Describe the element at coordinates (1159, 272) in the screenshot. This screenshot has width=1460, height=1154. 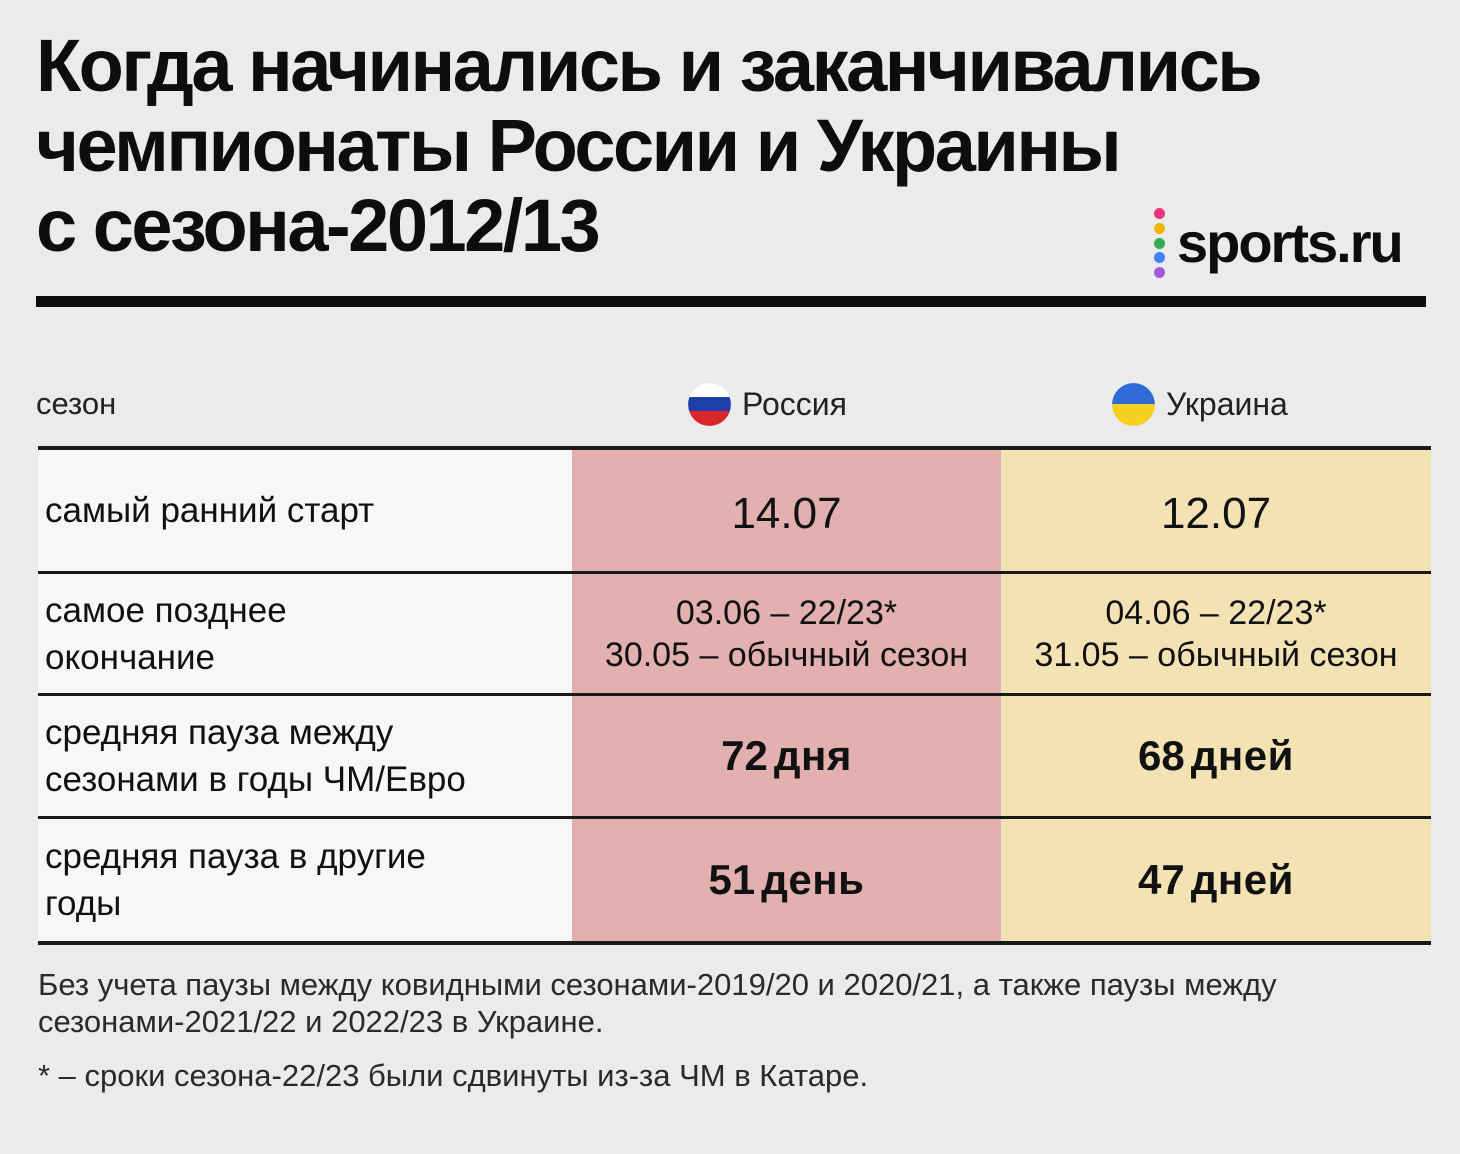
I see `logo-dot-purple` at that location.